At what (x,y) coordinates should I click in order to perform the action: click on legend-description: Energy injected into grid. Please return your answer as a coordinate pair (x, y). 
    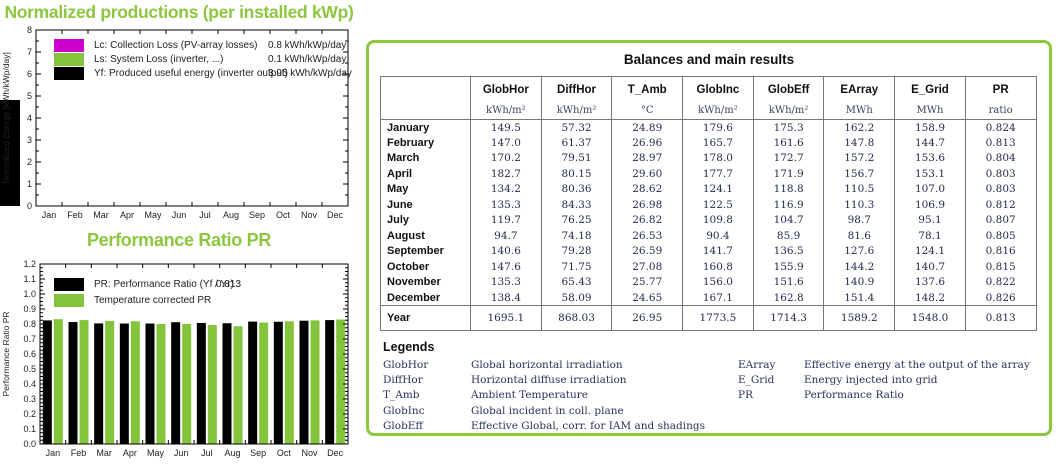
    Looking at the image, I should click on (871, 380).